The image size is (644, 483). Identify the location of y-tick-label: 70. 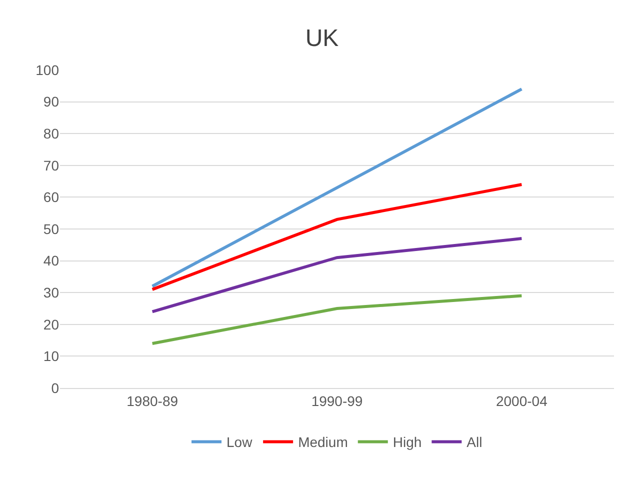
(51, 165).